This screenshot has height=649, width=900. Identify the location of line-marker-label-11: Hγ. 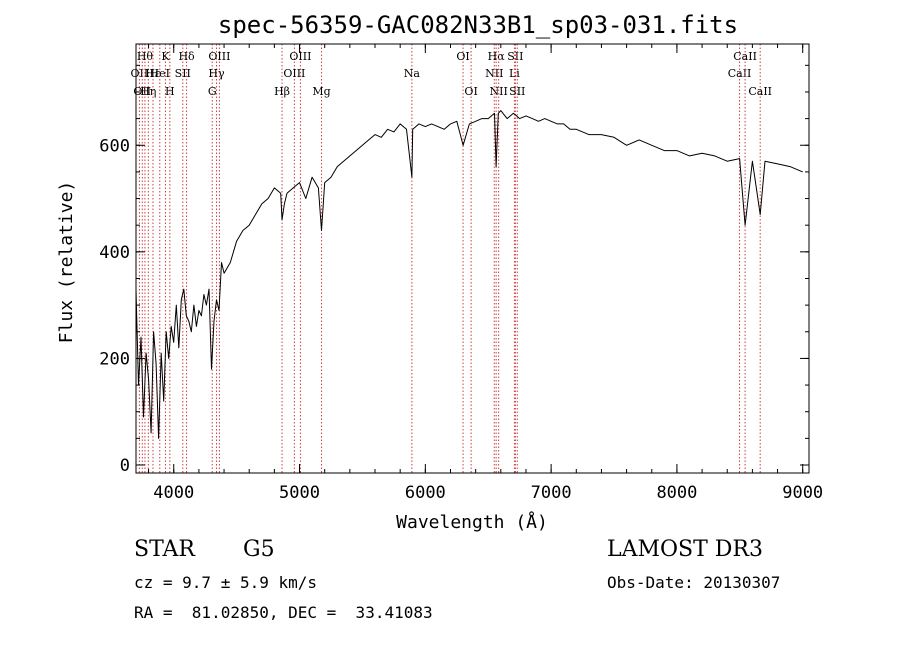
(216, 73).